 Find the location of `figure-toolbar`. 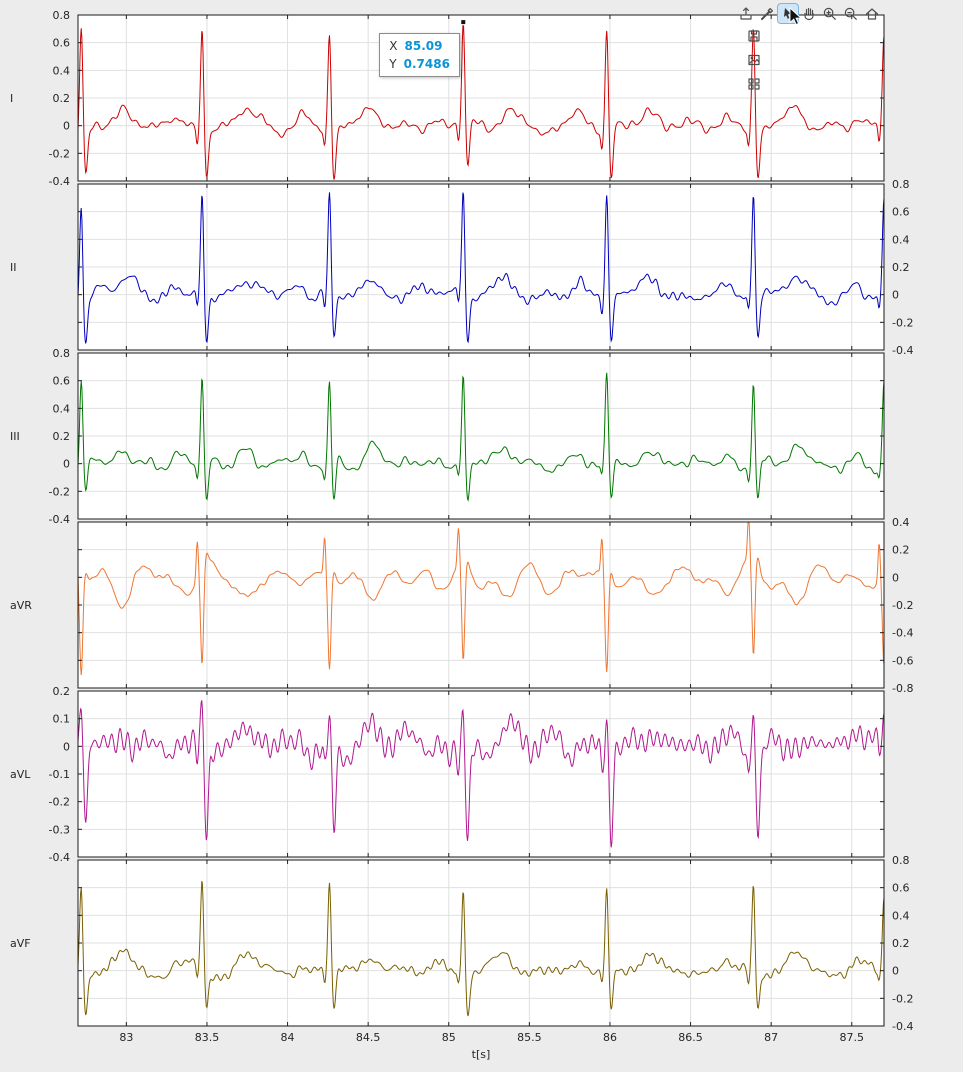

figure-toolbar is located at coordinates (809, 13).